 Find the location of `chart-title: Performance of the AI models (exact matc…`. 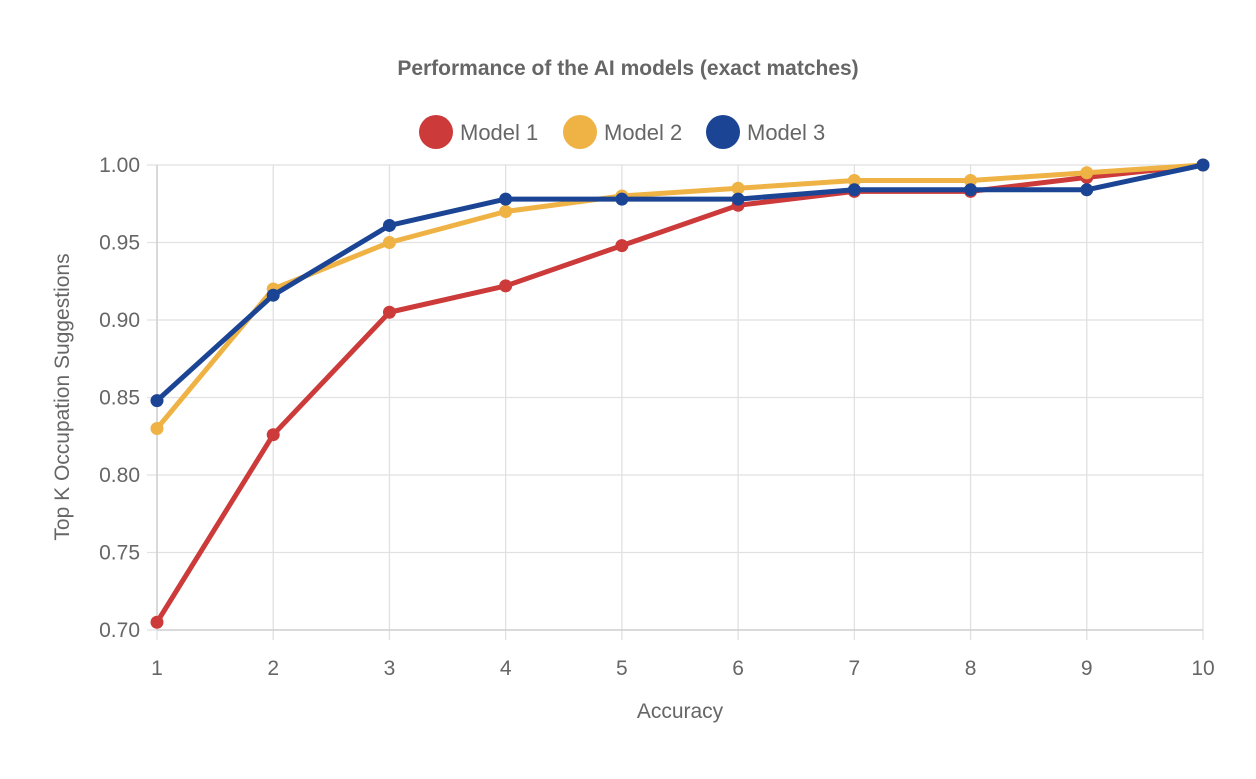

chart-title: Performance of the AI models (exact matc… is located at coordinates (627, 68).